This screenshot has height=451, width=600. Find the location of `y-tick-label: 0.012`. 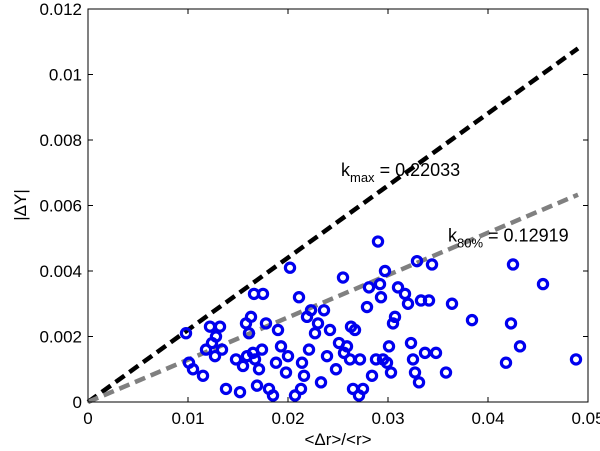

y-tick-label: 0.012 is located at coordinates (60, 9).